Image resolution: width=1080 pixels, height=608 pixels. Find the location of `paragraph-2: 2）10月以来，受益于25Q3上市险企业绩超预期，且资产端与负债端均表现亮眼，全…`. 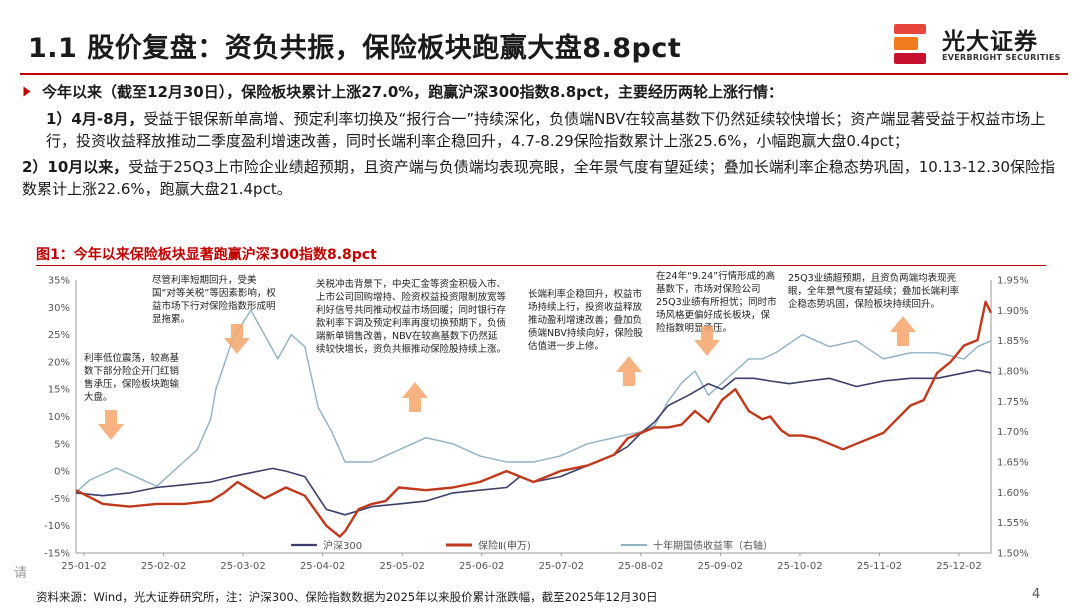

paragraph-2: 2）10月以来，受益于25Q3上市险企业绩超预期，且资产端与负债端均表现亮眼，全… is located at coordinates (542, 178).